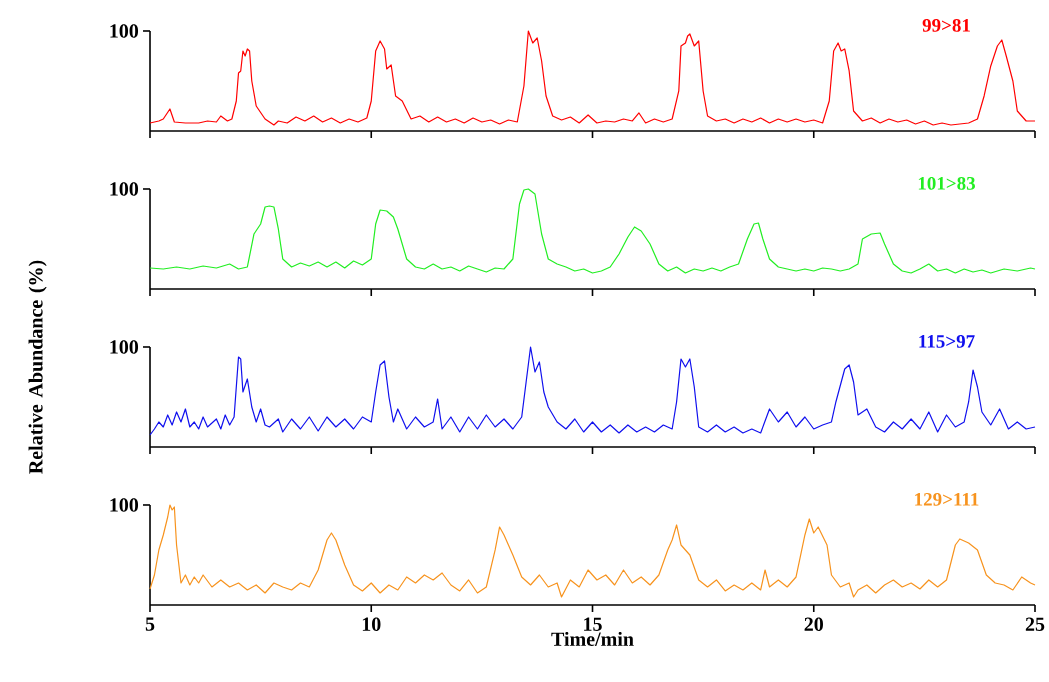  What do you see at coordinates (592, 638) in the screenshot?
I see `x-axis-title: Time/min` at bounding box center [592, 638].